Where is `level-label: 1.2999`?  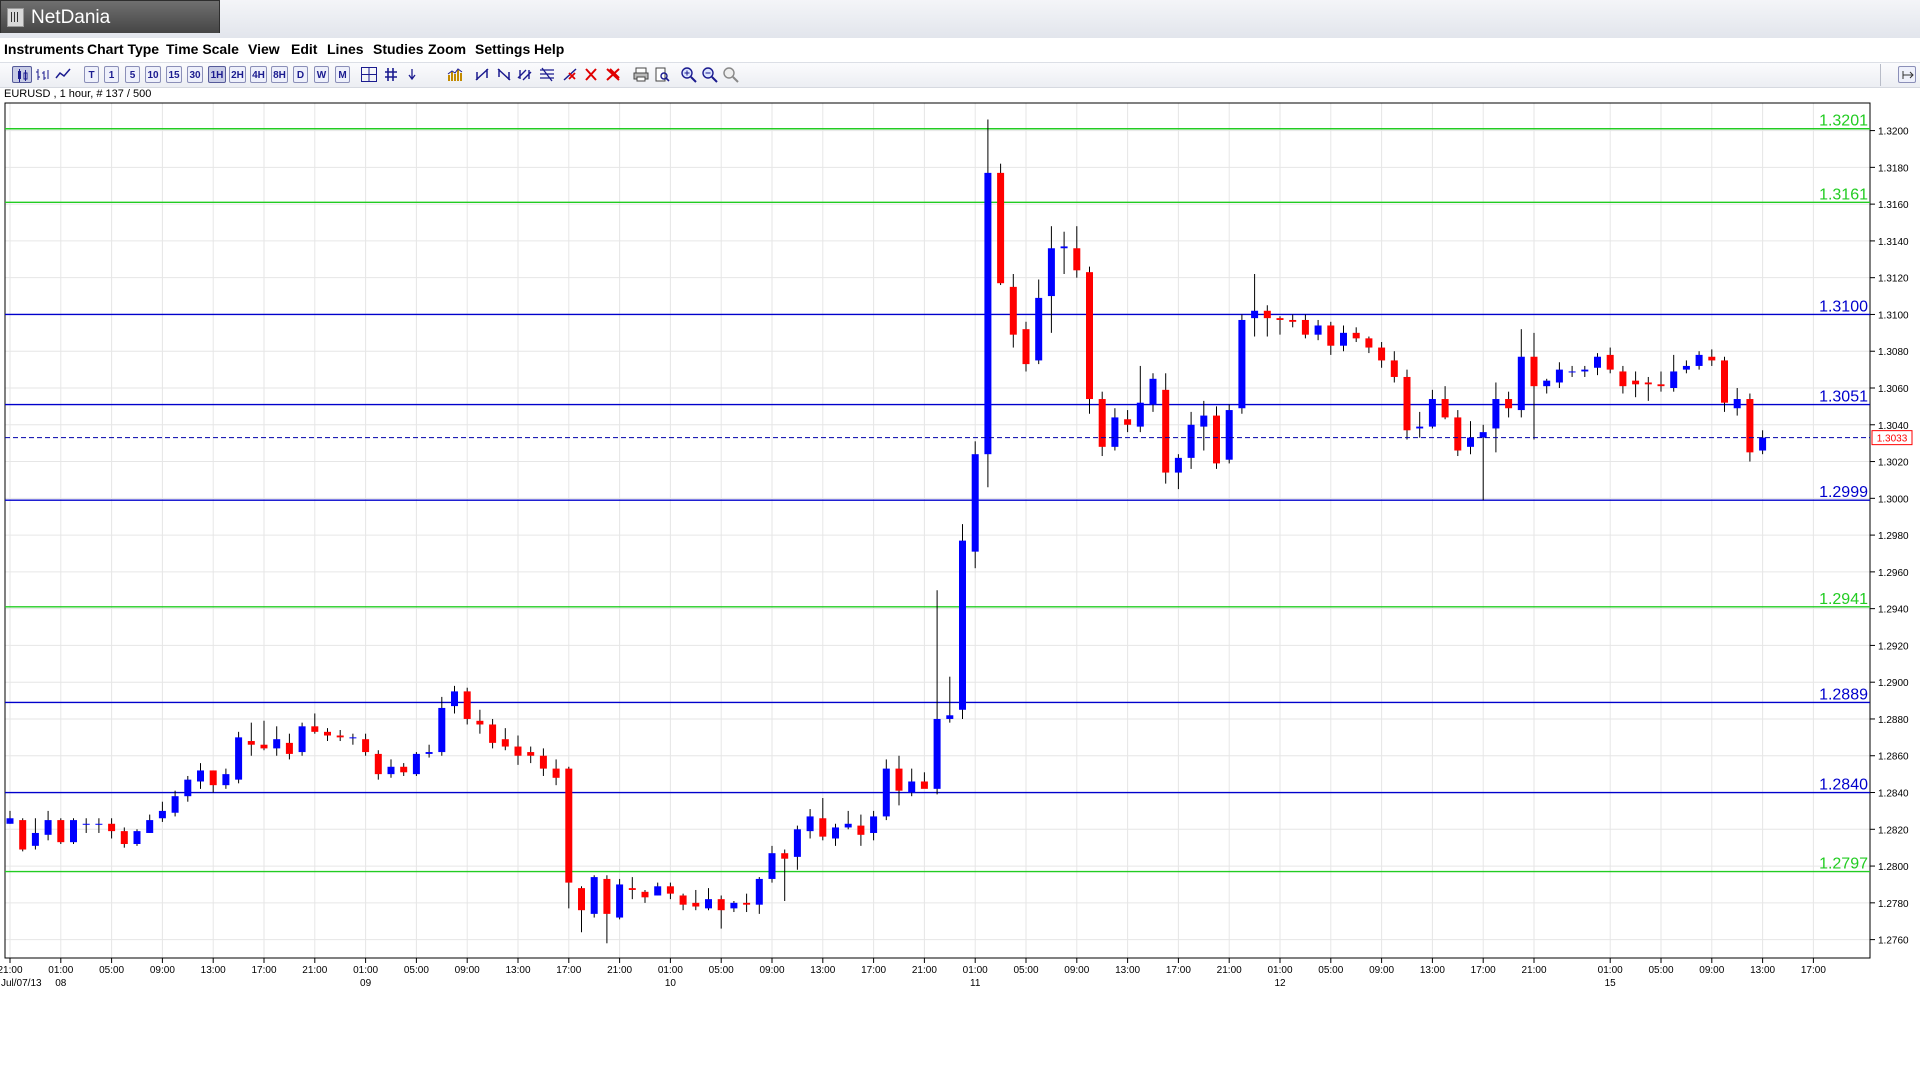 level-label: 1.2999 is located at coordinates (1843, 492).